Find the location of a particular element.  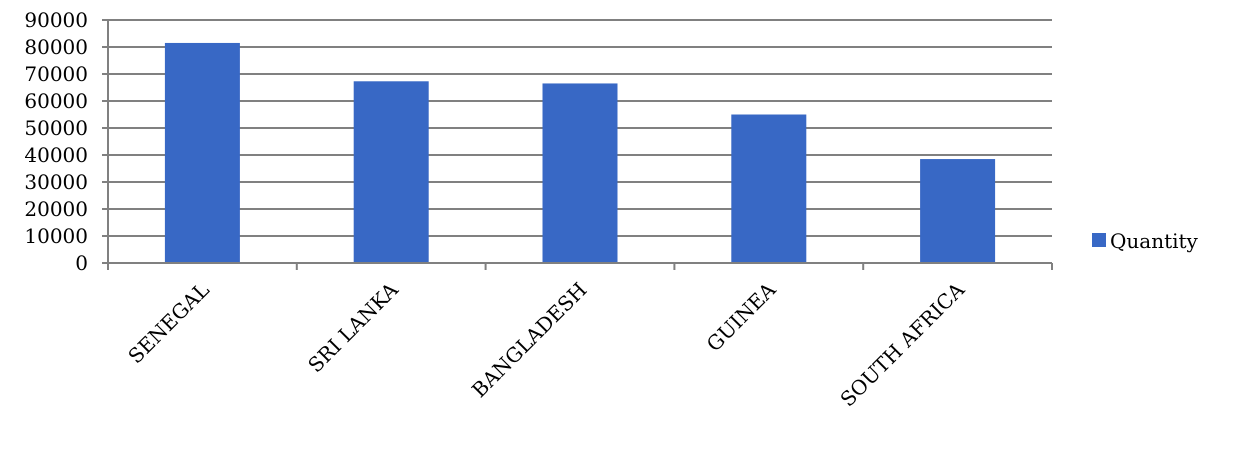

x-tick-label: SRI LANKA is located at coordinates (353, 327).